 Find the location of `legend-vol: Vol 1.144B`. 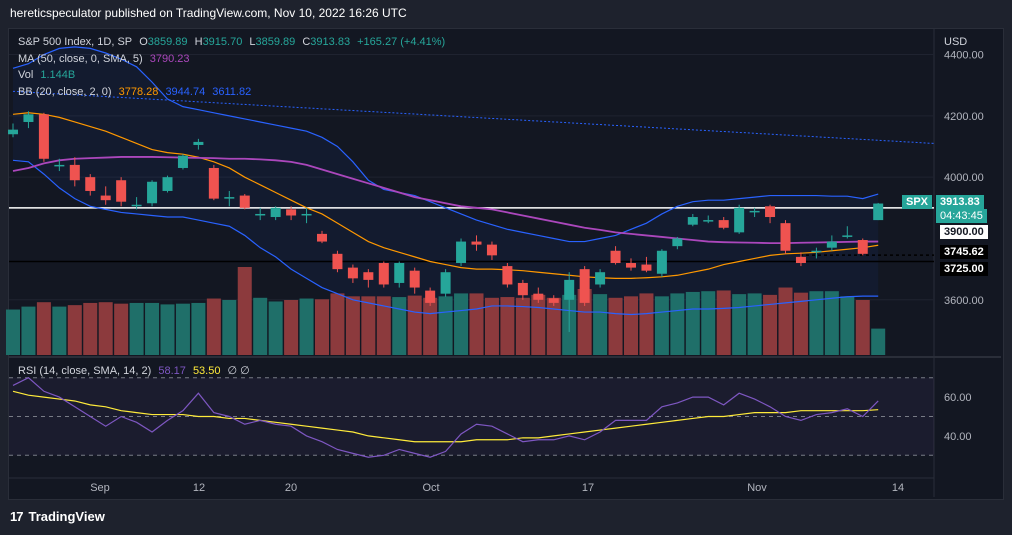

legend-vol: Vol 1.144B is located at coordinates (48, 75).